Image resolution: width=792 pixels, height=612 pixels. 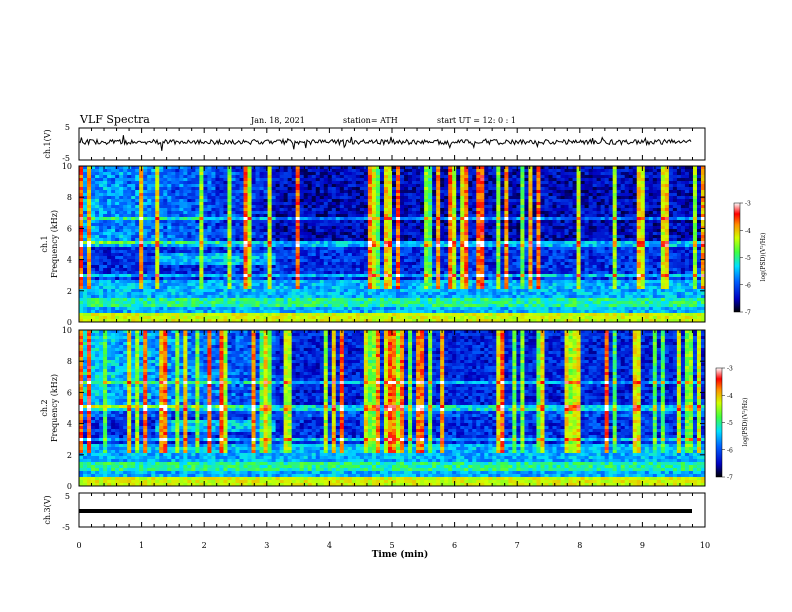 I want to click on ch3-waveform-ylabel: ch.3(V), so click(x=47, y=509).